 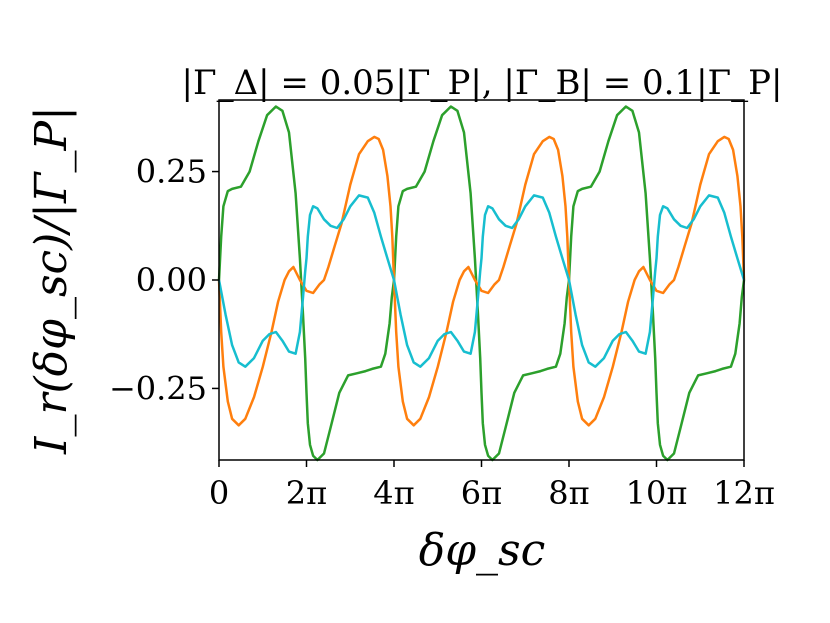 What do you see at coordinates (568, 493) in the screenshot?
I see `x-tick-label: 8π` at bounding box center [568, 493].